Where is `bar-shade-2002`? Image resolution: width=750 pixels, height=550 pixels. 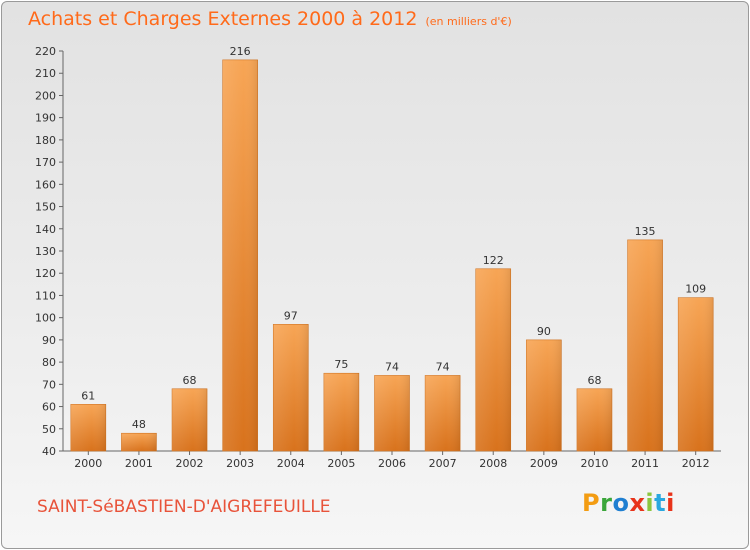
bar-shade-2002 is located at coordinates (190, 419).